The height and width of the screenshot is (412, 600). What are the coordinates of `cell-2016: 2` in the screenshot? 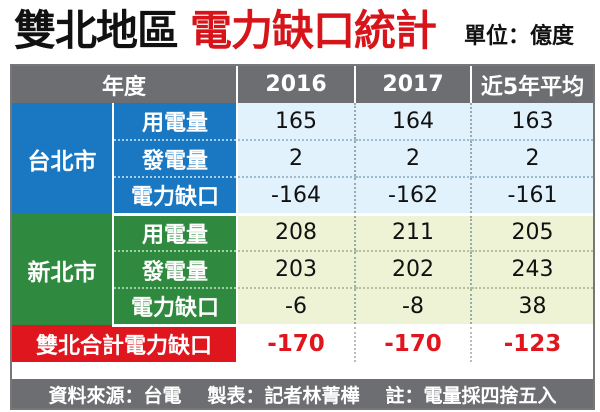 It's located at (296, 159).